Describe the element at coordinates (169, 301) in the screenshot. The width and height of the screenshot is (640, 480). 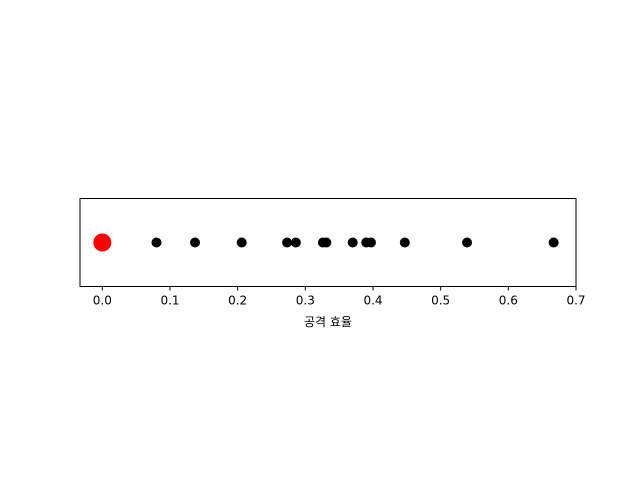
I see `x-tick-label: 0.1` at that location.